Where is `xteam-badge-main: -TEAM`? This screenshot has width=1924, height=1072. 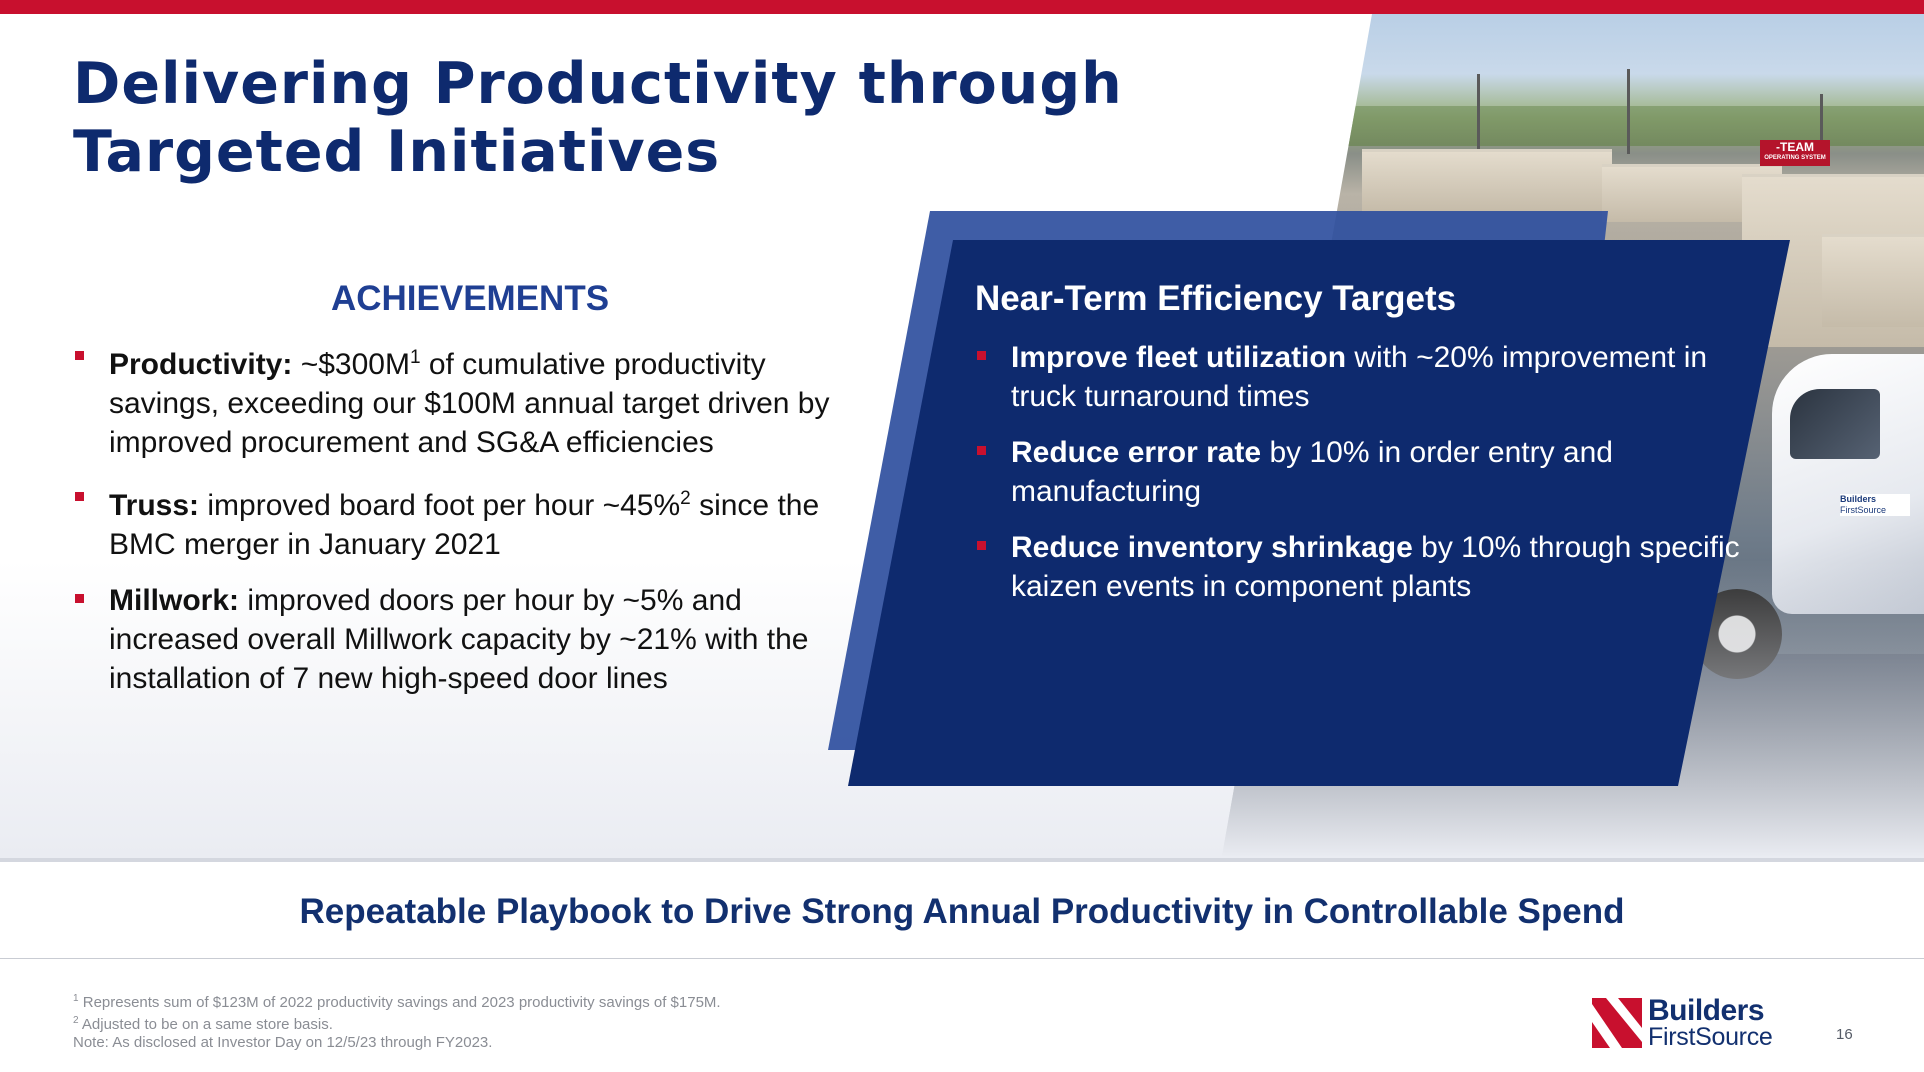
xteam-badge-main: -TEAM is located at coordinates (1795, 147).